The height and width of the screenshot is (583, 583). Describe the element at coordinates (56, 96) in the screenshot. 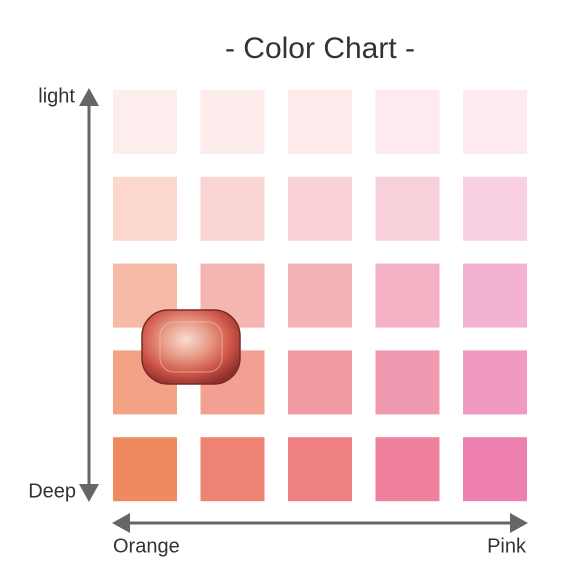

I see `light-label: light` at that location.